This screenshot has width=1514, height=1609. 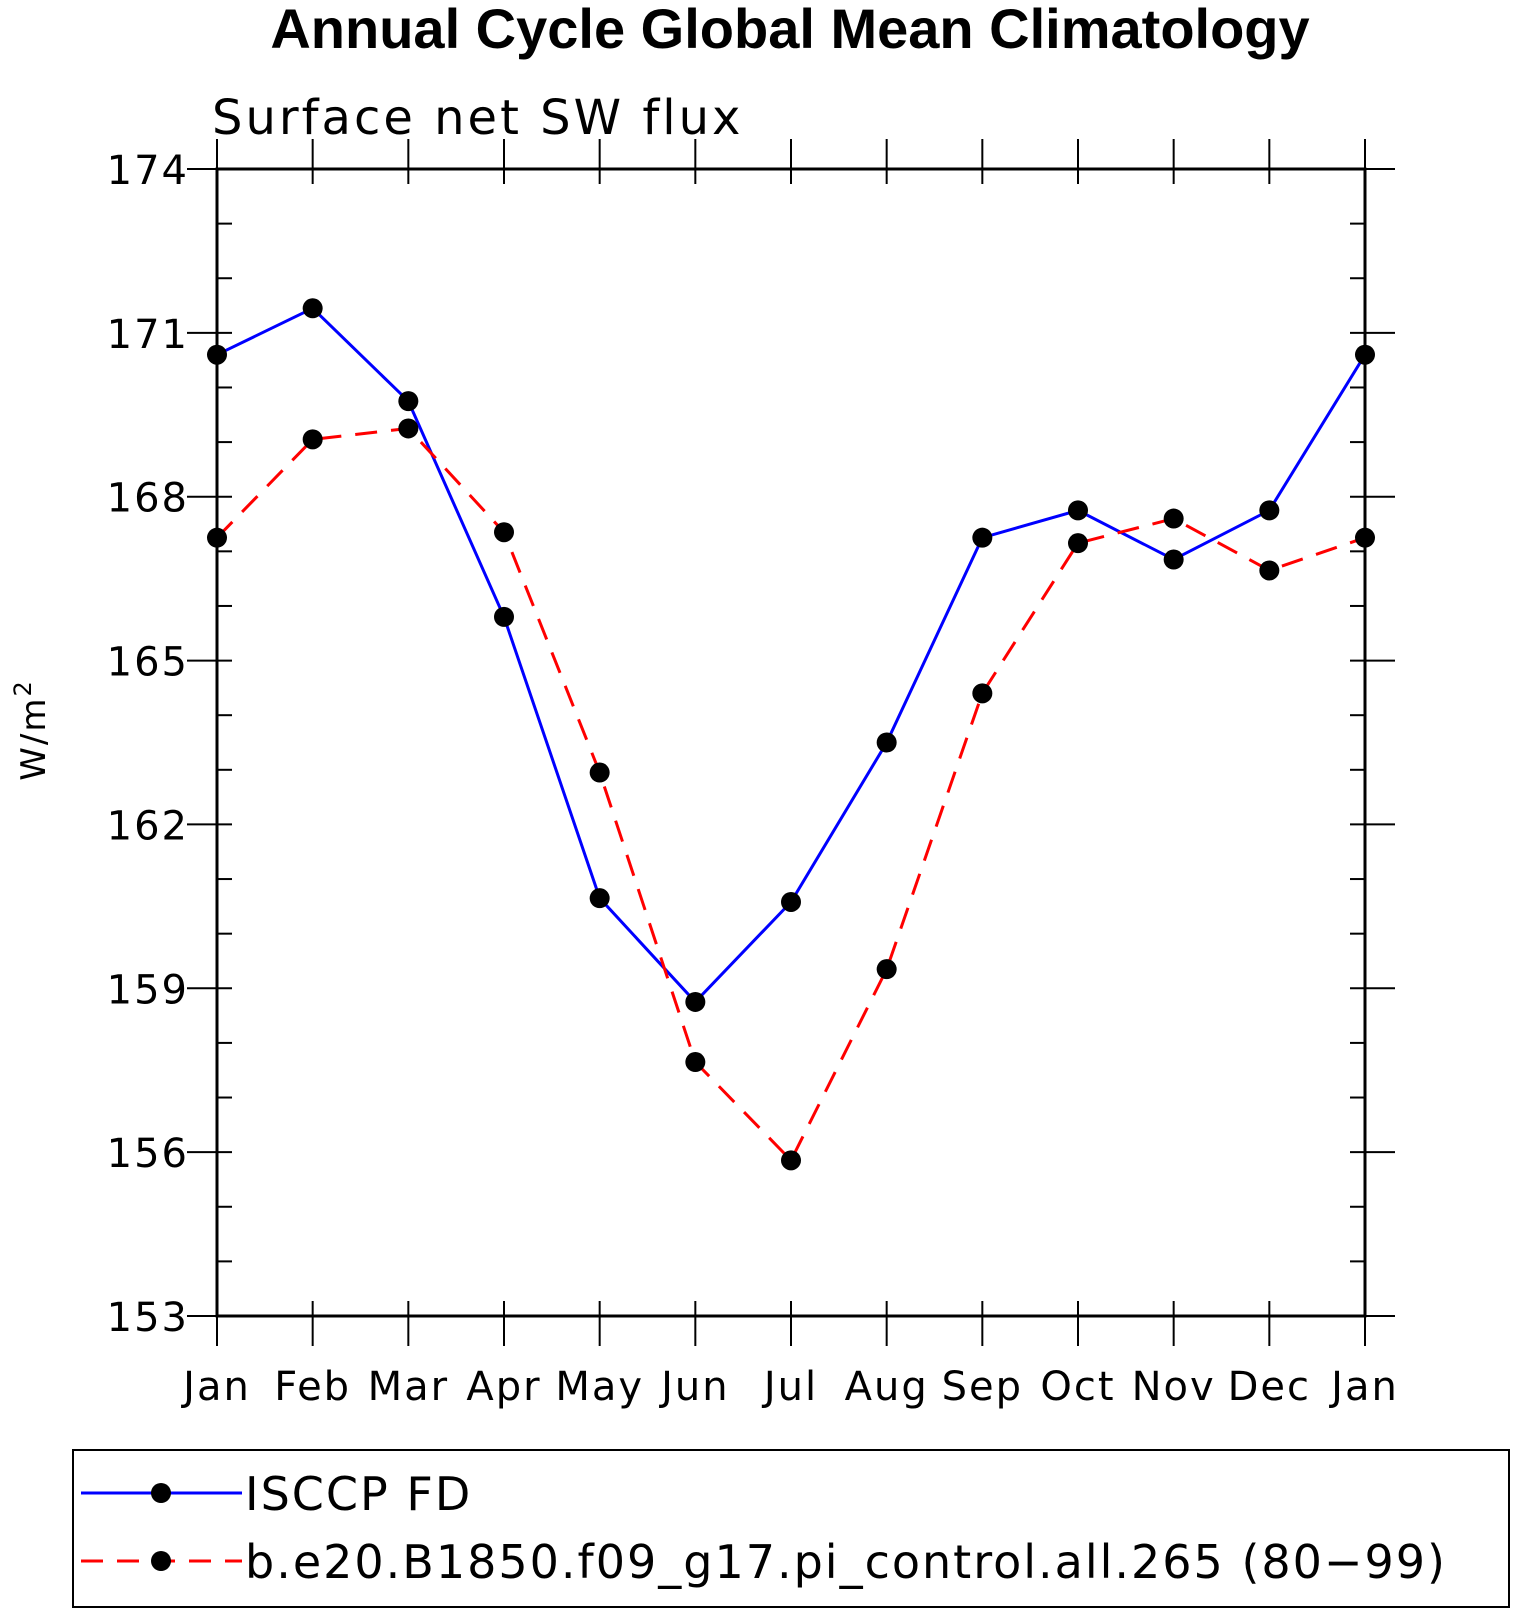 What do you see at coordinates (148, 1318) in the screenshot?
I see `y-tick-label: 153` at bounding box center [148, 1318].